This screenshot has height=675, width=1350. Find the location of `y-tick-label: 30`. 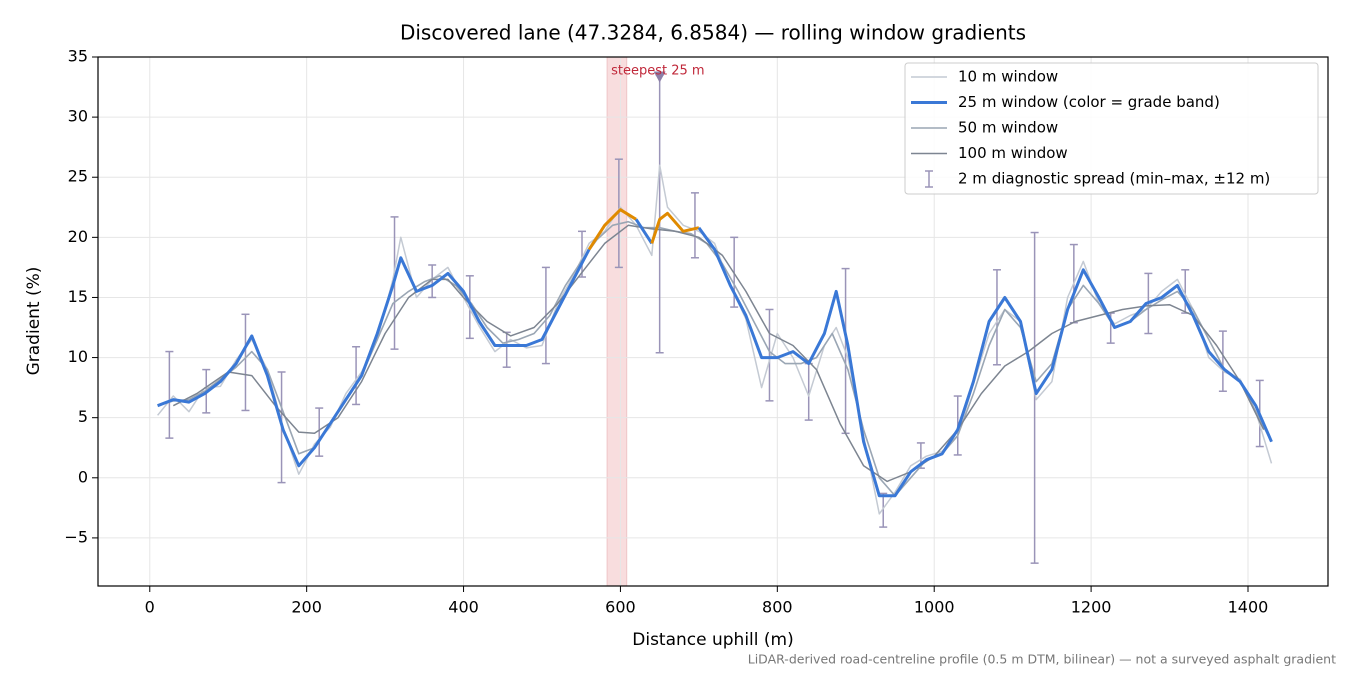

y-tick-label: 30 is located at coordinates (78, 116).